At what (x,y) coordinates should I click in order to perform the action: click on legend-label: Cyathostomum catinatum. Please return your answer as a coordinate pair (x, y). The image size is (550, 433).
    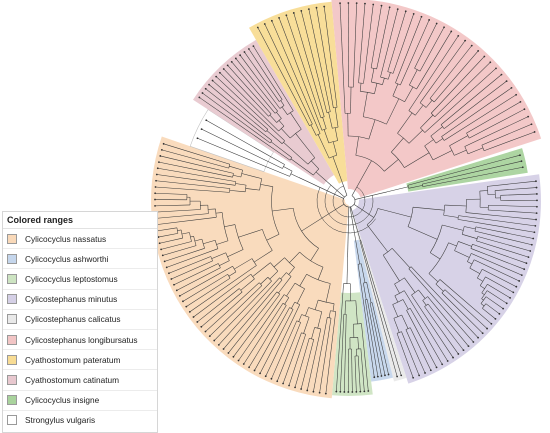
    Looking at the image, I should click on (72, 380).